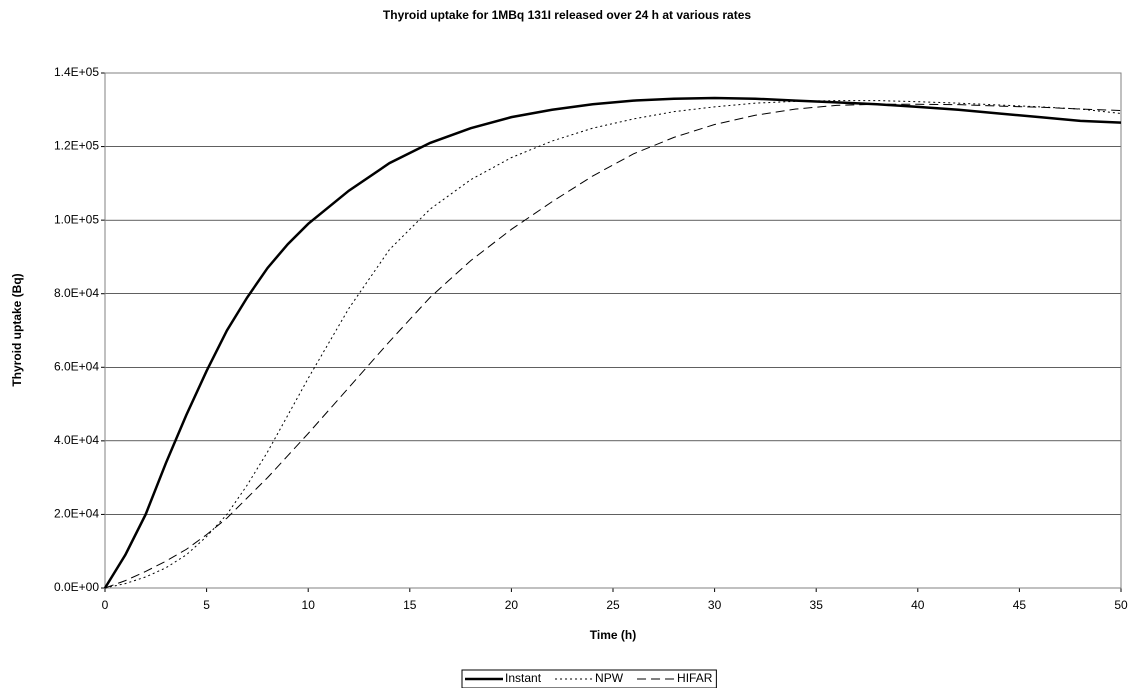 This screenshot has height=688, width=1135. Describe the element at coordinates (695, 678) in the screenshot. I see `legend-label: HIFAR` at that location.